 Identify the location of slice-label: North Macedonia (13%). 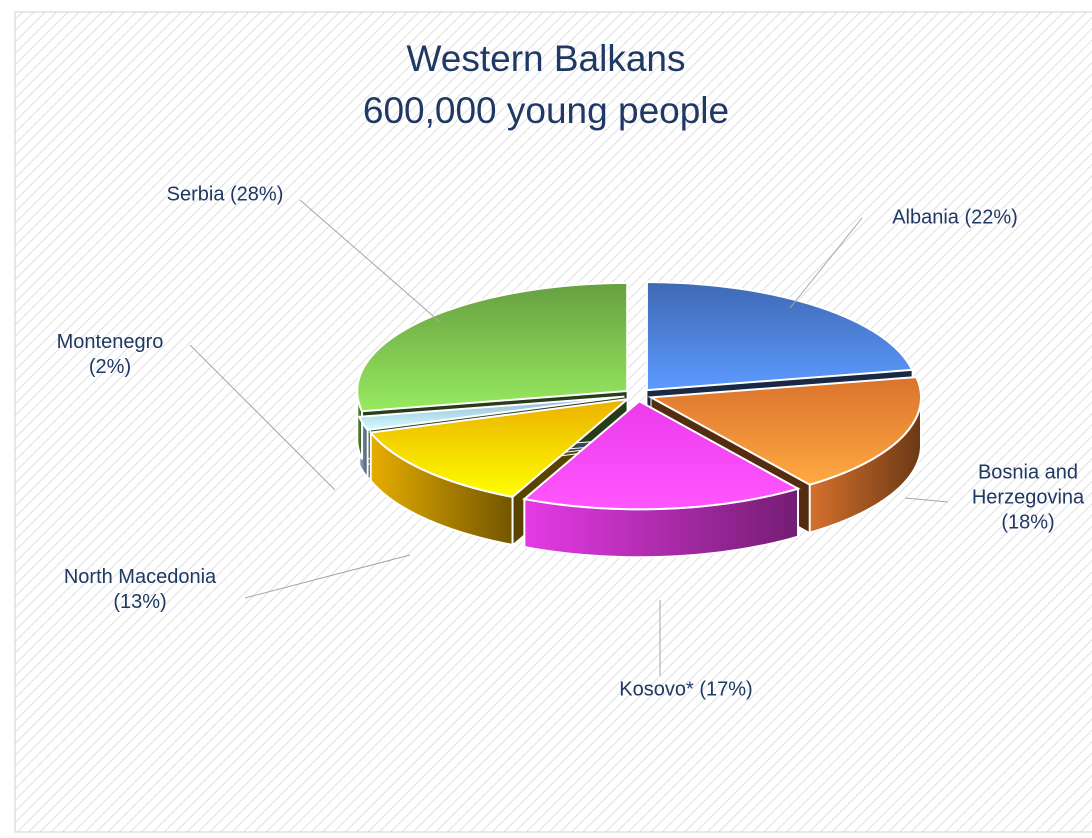
(140, 589).